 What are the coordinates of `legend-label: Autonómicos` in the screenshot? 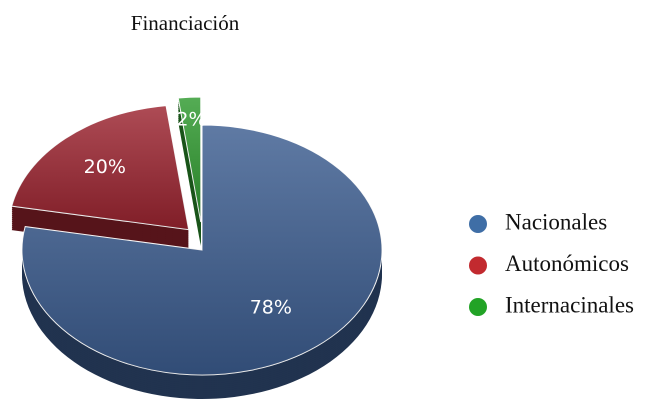 It's located at (567, 263).